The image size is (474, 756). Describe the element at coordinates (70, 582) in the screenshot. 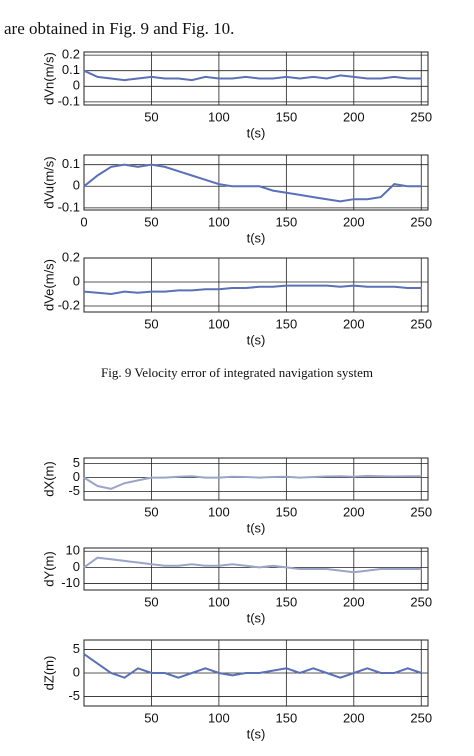

I see `y-tick-label: -10` at that location.